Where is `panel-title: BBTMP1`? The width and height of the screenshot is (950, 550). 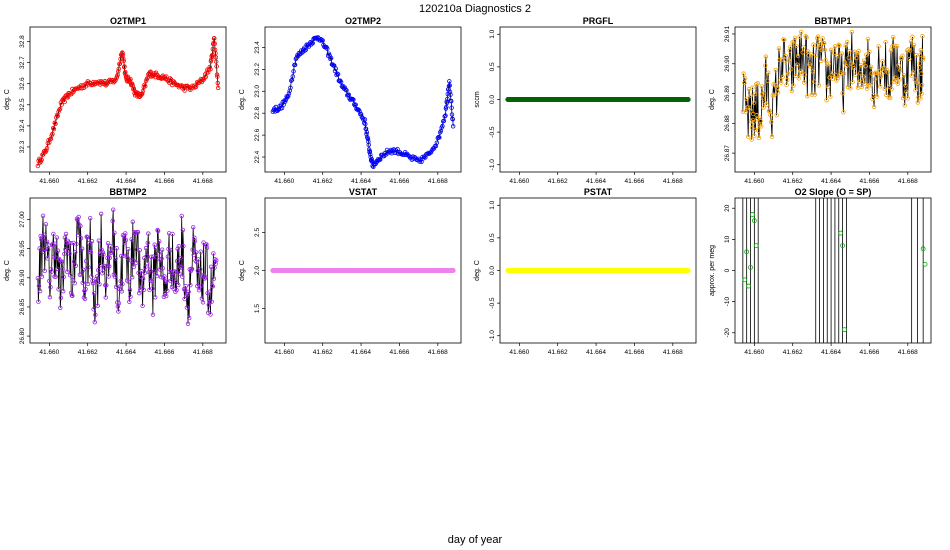 panel-title: BBTMP1 is located at coordinates (832, 21).